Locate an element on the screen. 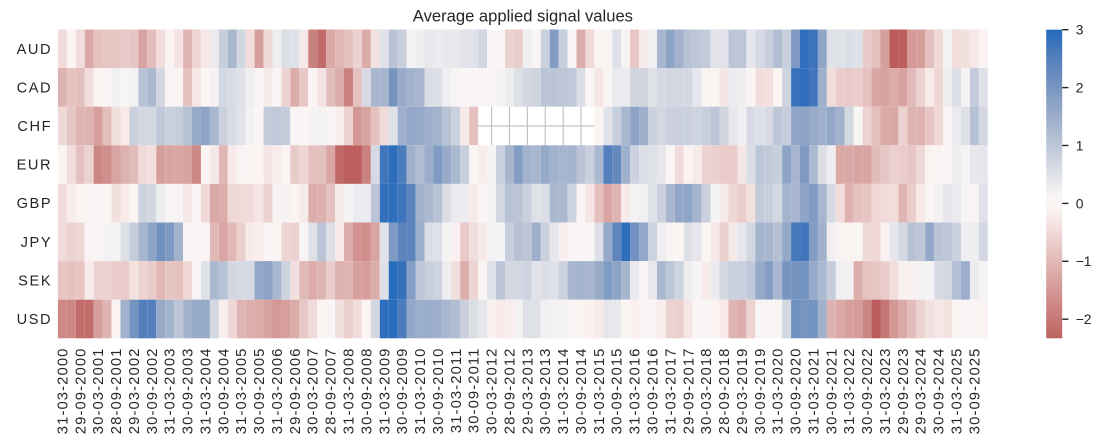  svg-text: SEK is located at coordinates (35, 281).